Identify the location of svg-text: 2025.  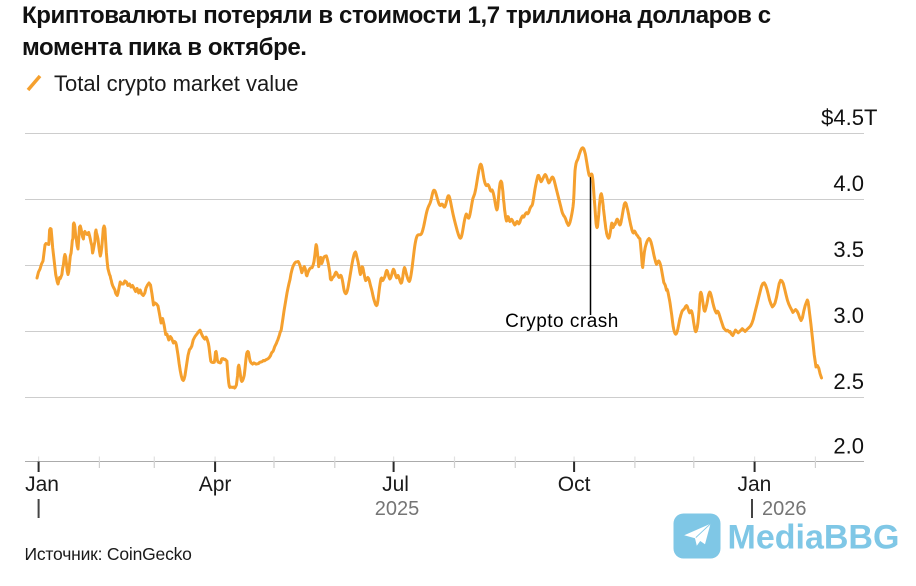
(397, 509).